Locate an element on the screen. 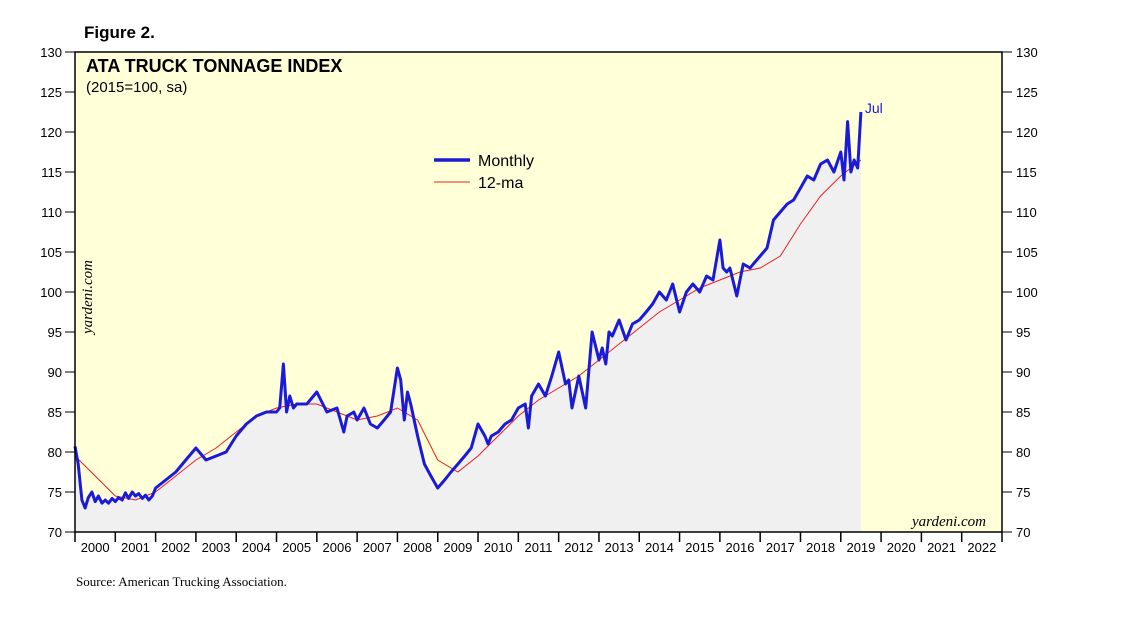 The width and height of the screenshot is (1138, 621). xtick-label-2007: 2007 is located at coordinates (377, 547).